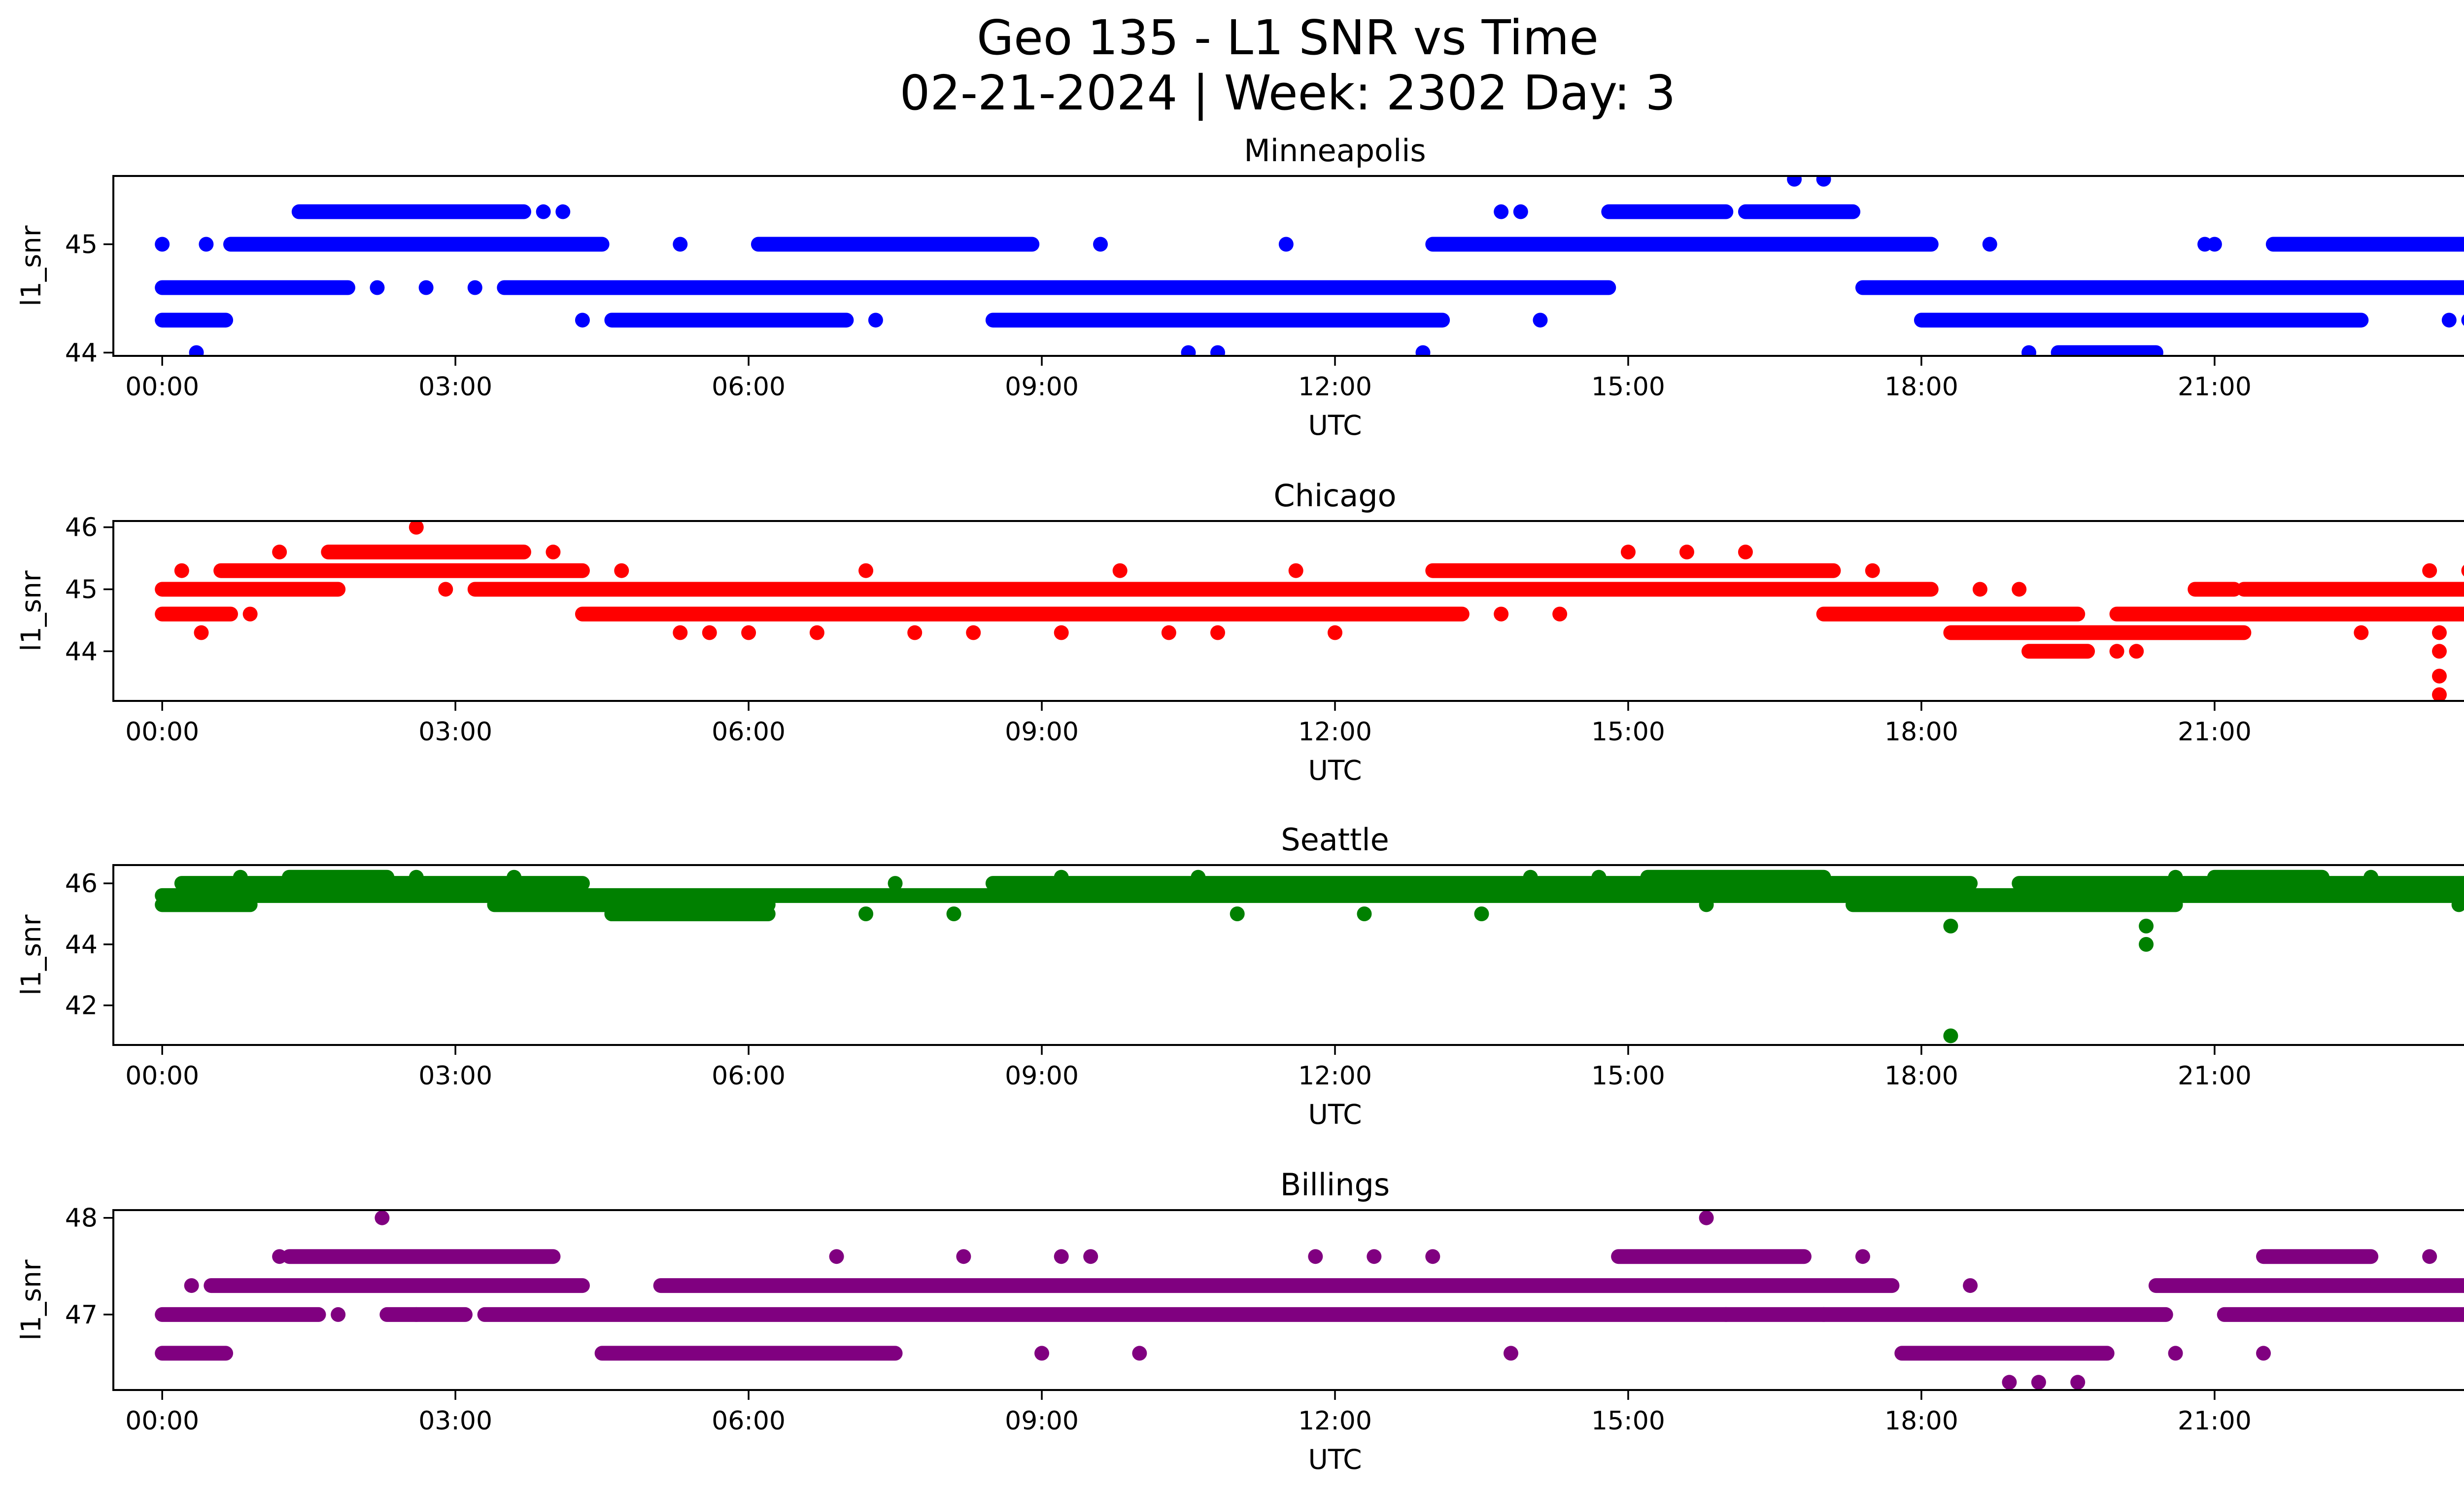  Describe the element at coordinates (455, 1421) in the screenshot. I see `x-tick-label: 03:00` at that location.